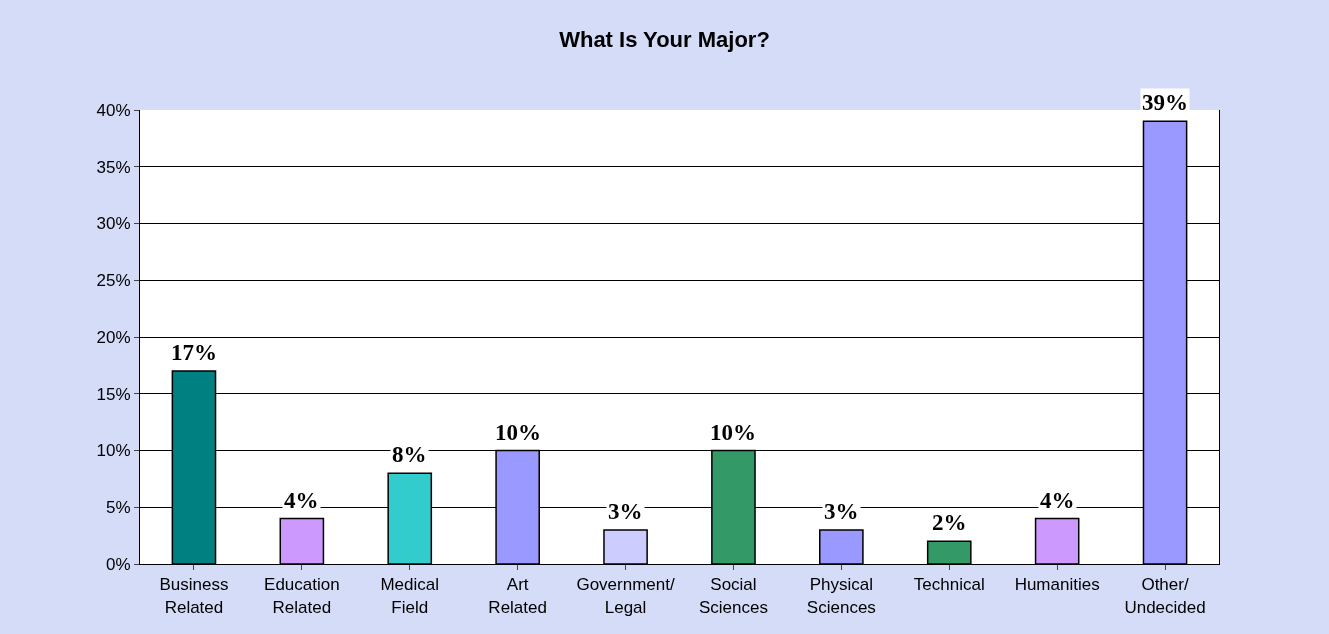 This screenshot has height=634, width=1329. What do you see at coordinates (664, 40) in the screenshot?
I see `chart-title: What Is Your Major?` at bounding box center [664, 40].